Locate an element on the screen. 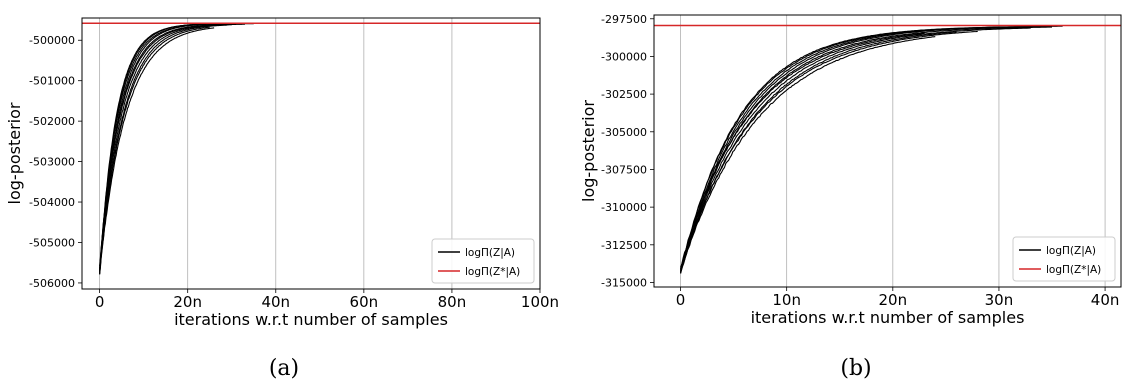  x-tick-label: 60n is located at coordinates (364, 302).